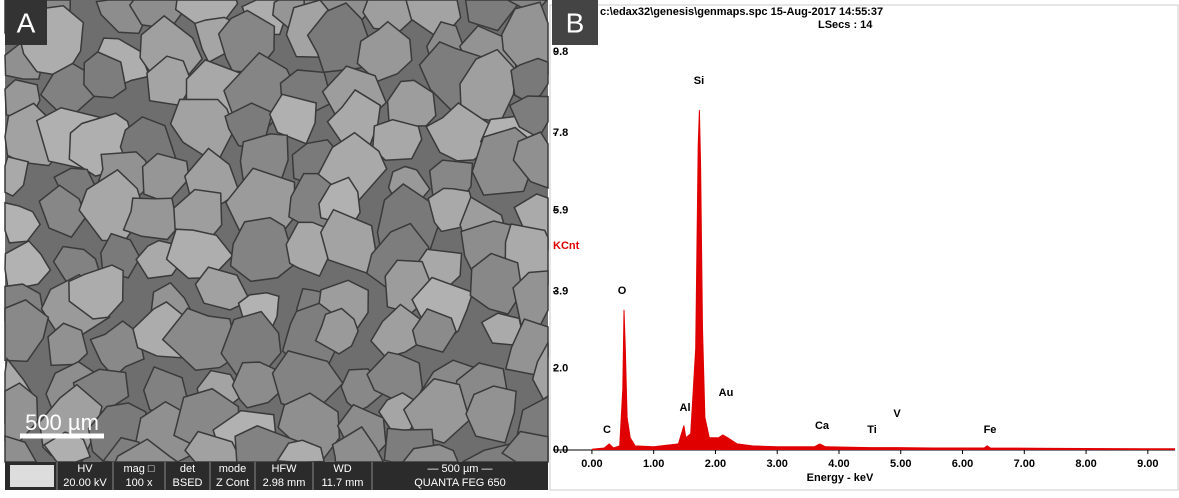 This screenshot has width=1179, height=498. Describe the element at coordinates (85, 469) in the screenshot. I see `info-label: HV` at that location.